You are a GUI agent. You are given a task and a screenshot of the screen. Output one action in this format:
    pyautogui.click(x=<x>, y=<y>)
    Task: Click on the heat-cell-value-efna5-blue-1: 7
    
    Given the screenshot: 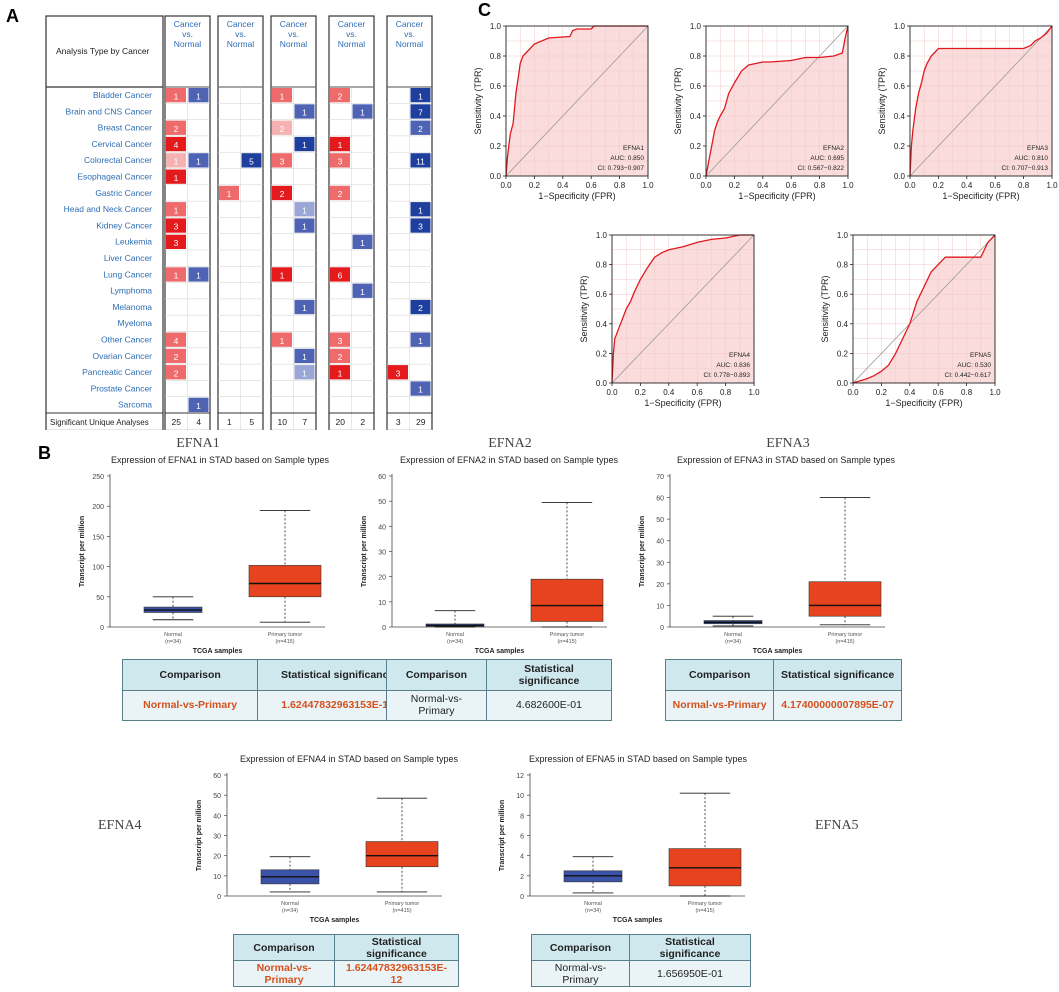 What is the action you would take?
    pyautogui.click(x=420, y=113)
    